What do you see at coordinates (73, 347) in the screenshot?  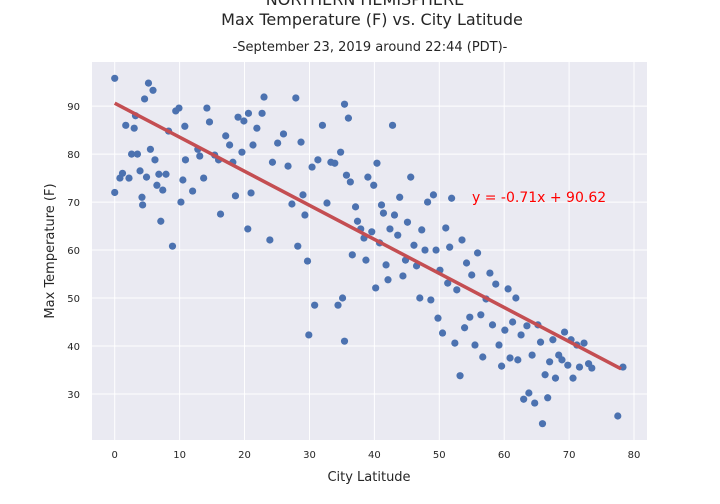 I see `y-tick-label: 40` at bounding box center [73, 347].